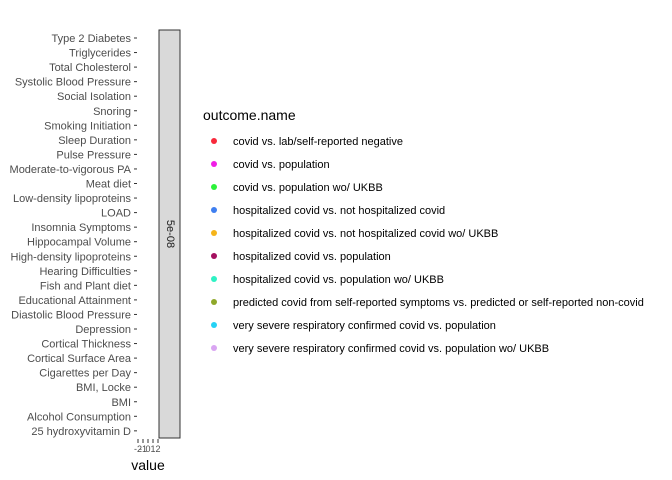 The height and width of the screenshot is (480, 672). Describe the element at coordinates (85, 286) in the screenshot. I see `y-tick-label: Fish and Plant diet` at that location.